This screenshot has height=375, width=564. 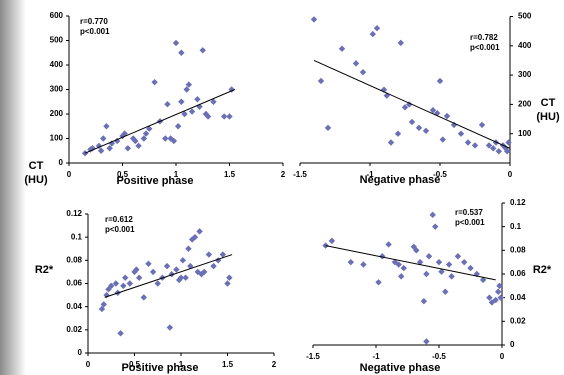 I want to click on y-tick-label: 600, so click(x=57, y=15).